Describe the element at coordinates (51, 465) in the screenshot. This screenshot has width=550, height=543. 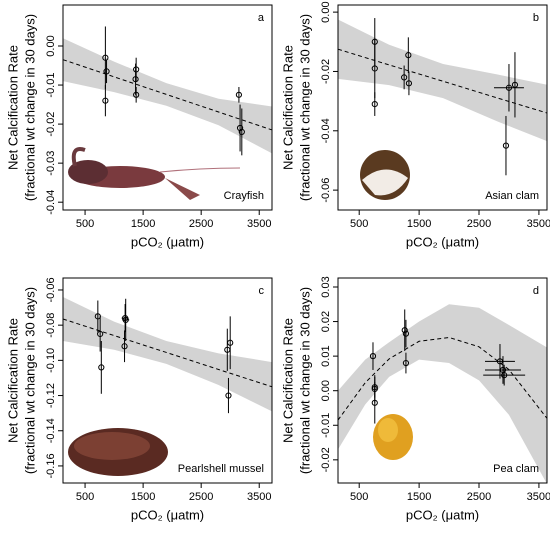
I see `y-tick-label: -0.16` at that location.